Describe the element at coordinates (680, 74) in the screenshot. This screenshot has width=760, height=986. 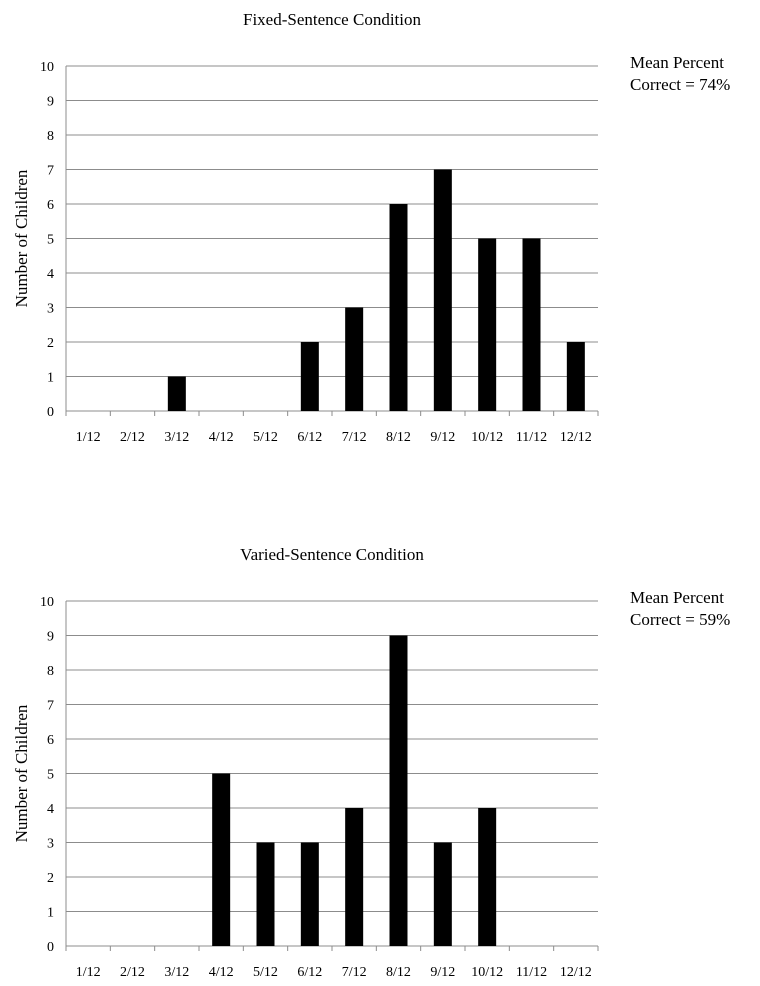
I see `mean-percent-annotation: Mean Percent Correct = 74%` at that location.